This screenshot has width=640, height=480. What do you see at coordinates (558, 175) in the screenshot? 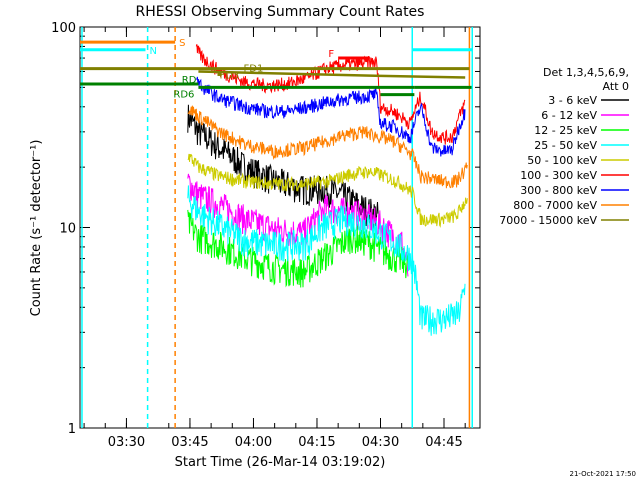
I see `legend-label-5: 100 - 300 keV` at bounding box center [558, 175].